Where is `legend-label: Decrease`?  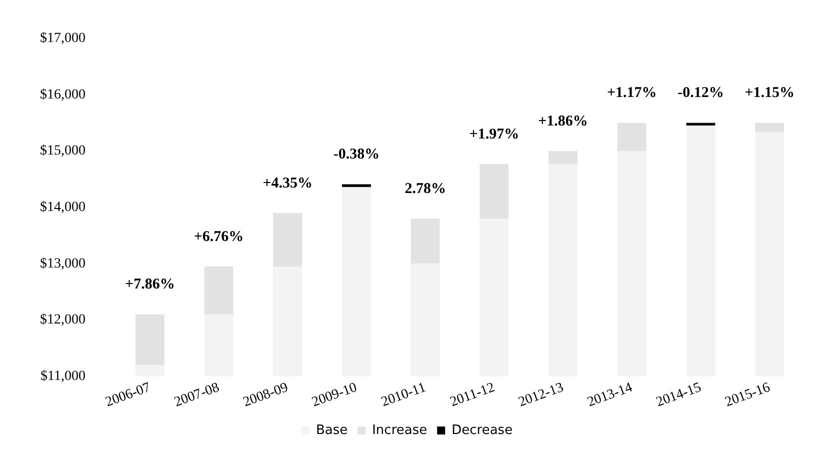 legend-label: Decrease is located at coordinates (482, 430).